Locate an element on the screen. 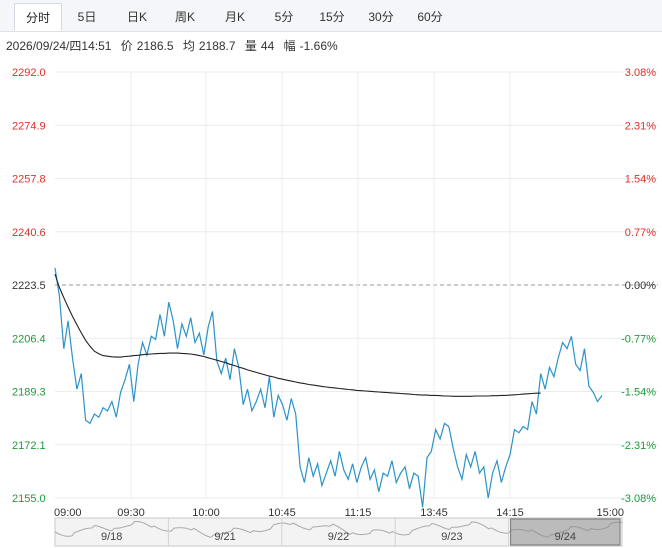 This screenshot has height=548, width=662. y-tick-left: 2223.5 is located at coordinates (29, 286).